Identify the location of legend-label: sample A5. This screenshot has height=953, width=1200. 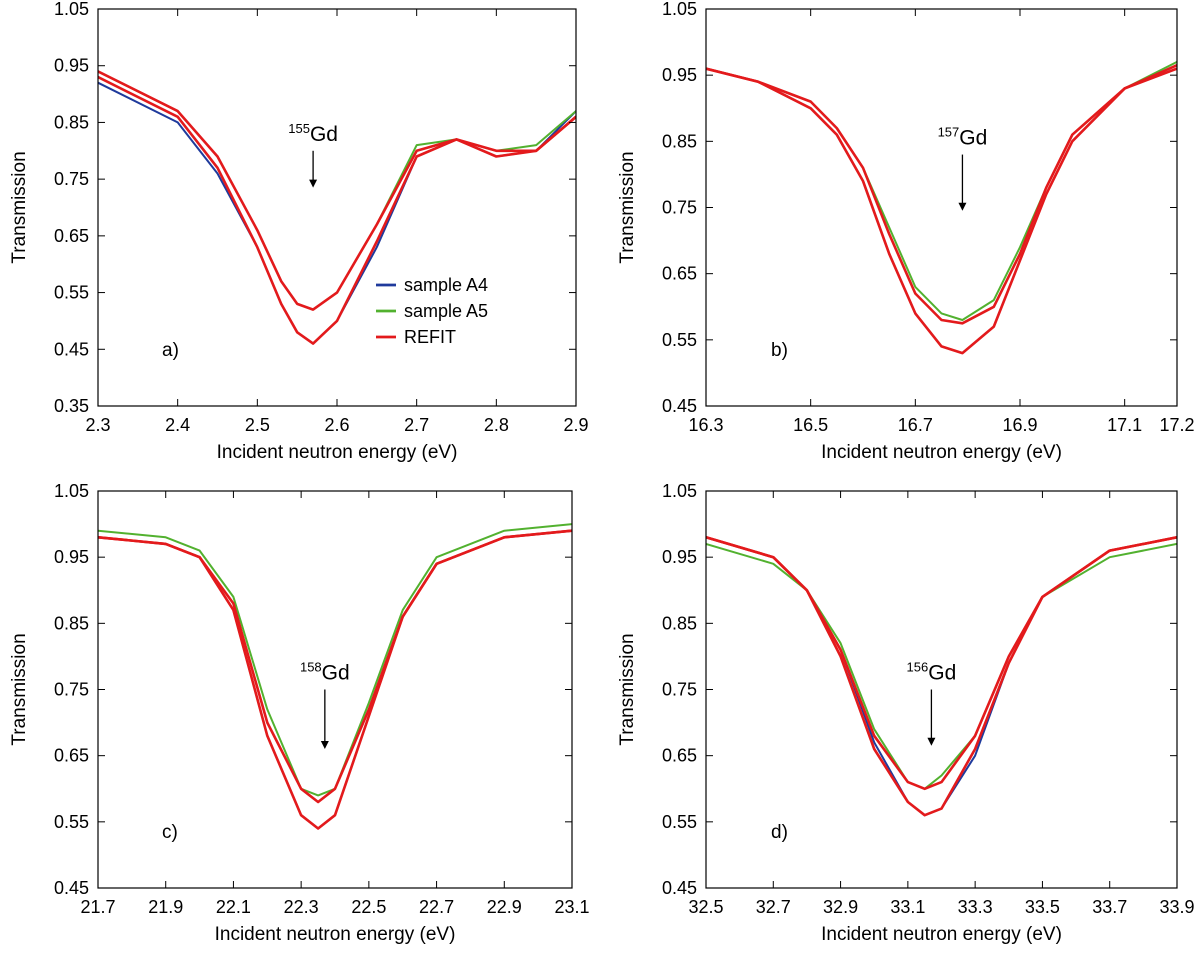
(446, 311).